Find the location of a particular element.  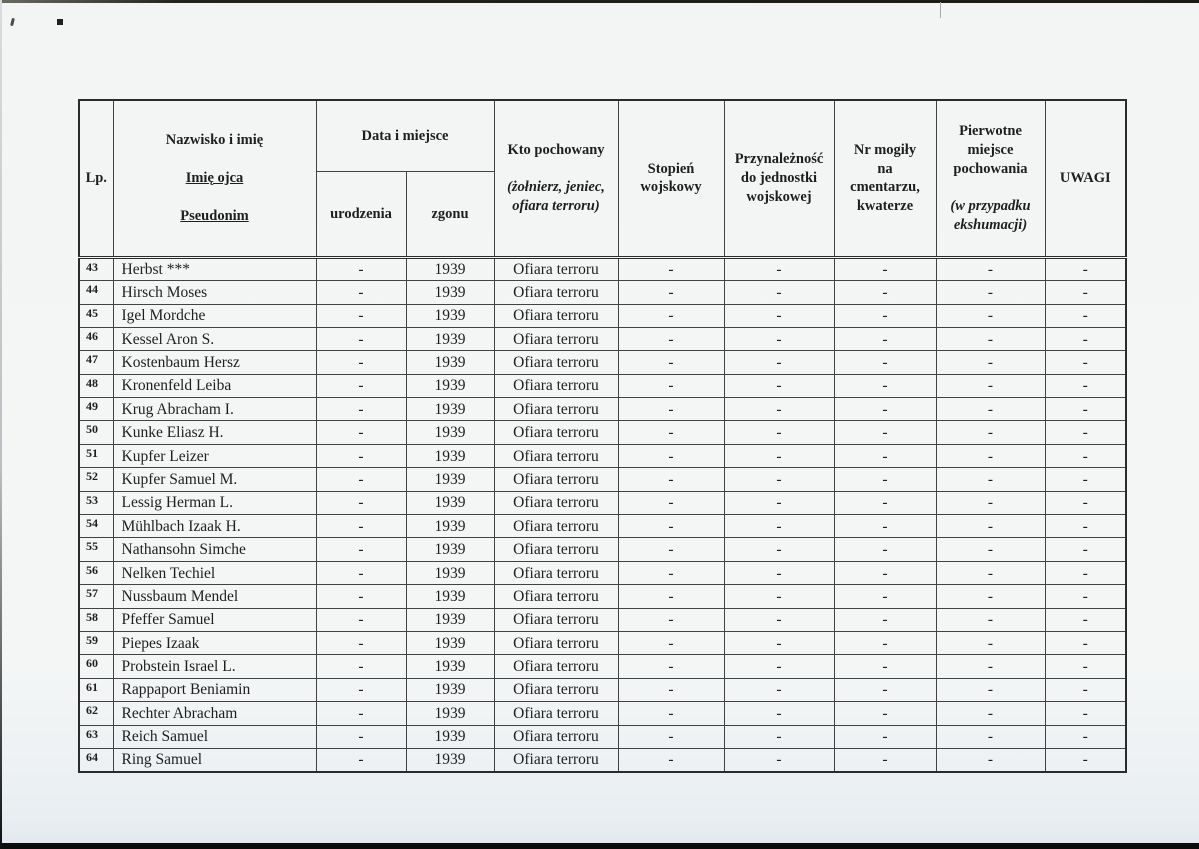

col-header-death-date: zgonu is located at coordinates (450, 215).